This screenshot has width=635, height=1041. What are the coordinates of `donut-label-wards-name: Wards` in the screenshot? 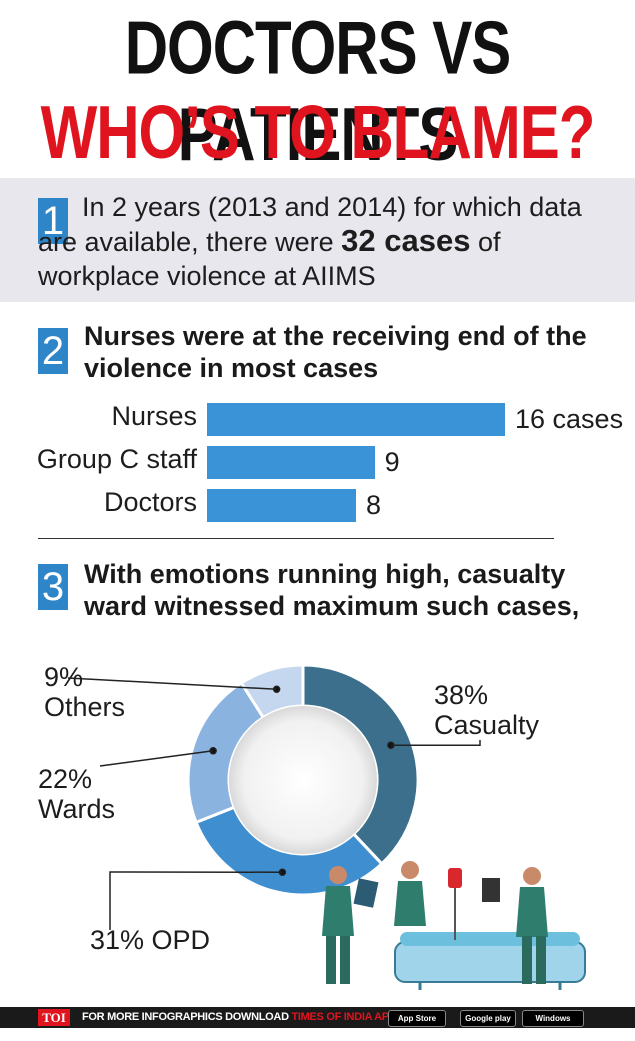 It's located at (77, 809).